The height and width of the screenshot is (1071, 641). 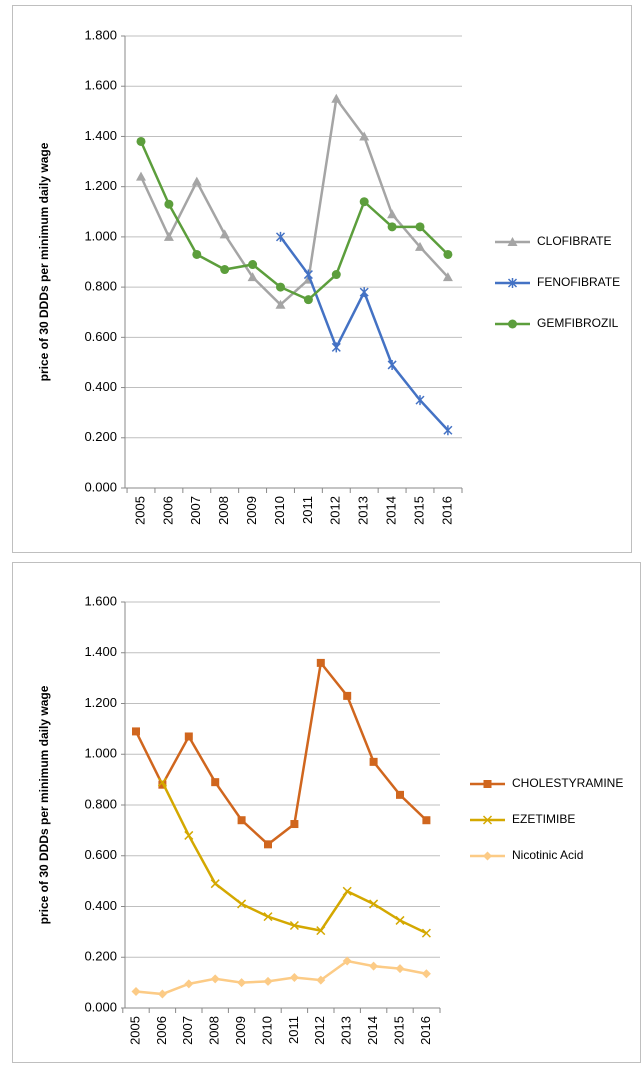 What do you see at coordinates (567, 783) in the screenshot?
I see `legend-label: CHOLESTYRAMINE` at bounding box center [567, 783].